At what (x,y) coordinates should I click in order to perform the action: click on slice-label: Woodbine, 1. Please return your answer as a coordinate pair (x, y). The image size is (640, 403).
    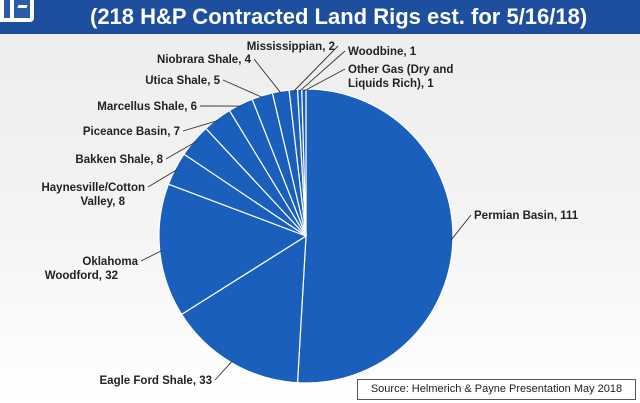
    Looking at the image, I should click on (382, 52).